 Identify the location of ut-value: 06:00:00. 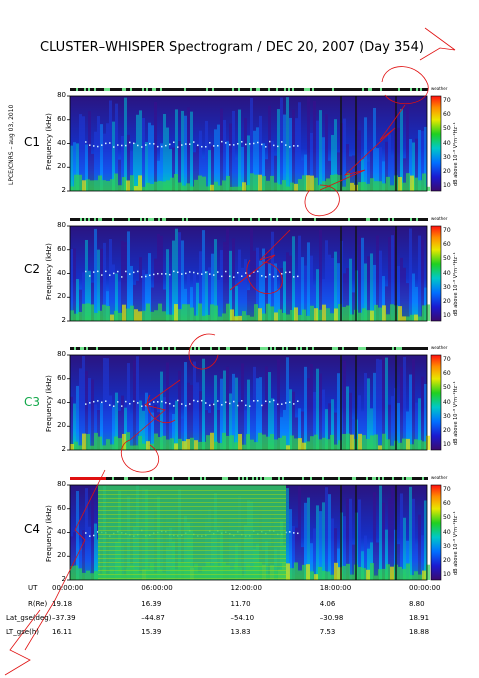
(157, 588).